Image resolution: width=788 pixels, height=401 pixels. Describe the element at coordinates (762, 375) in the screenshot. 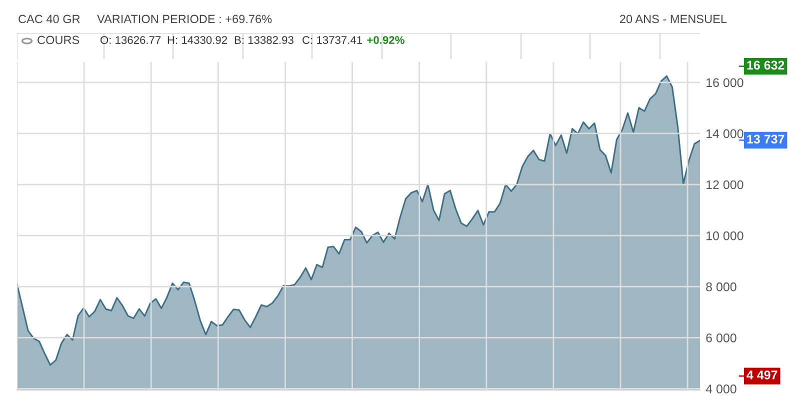

I see `ref-line-label: 4 497` at that location.